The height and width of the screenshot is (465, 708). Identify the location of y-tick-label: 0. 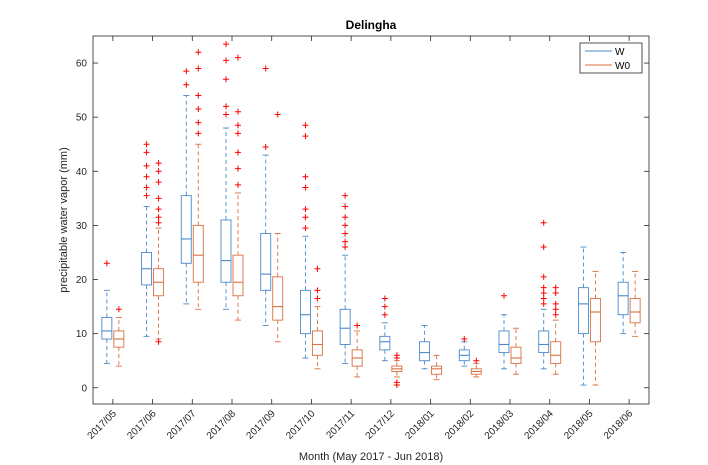
(84, 388).